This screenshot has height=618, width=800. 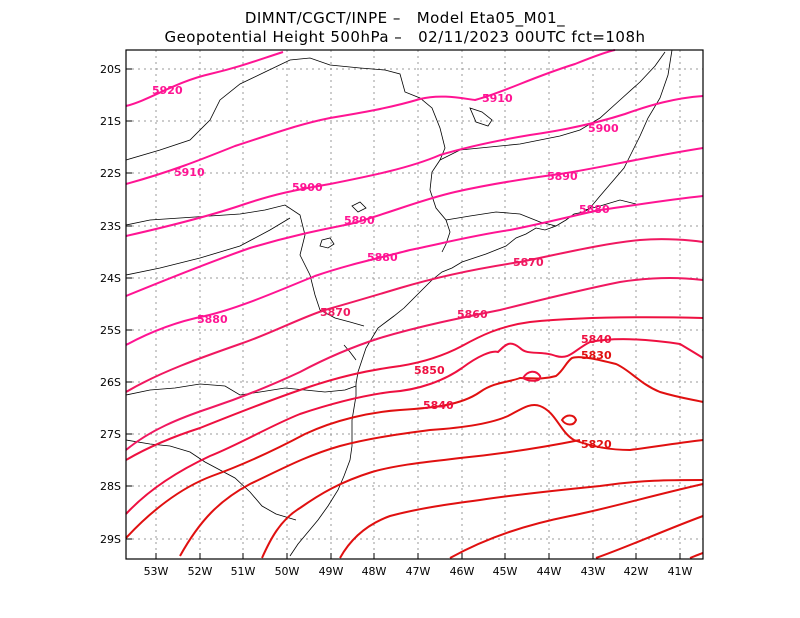 What do you see at coordinates (287, 571) in the screenshot?
I see `lon-tick: 50W` at bounding box center [287, 571].